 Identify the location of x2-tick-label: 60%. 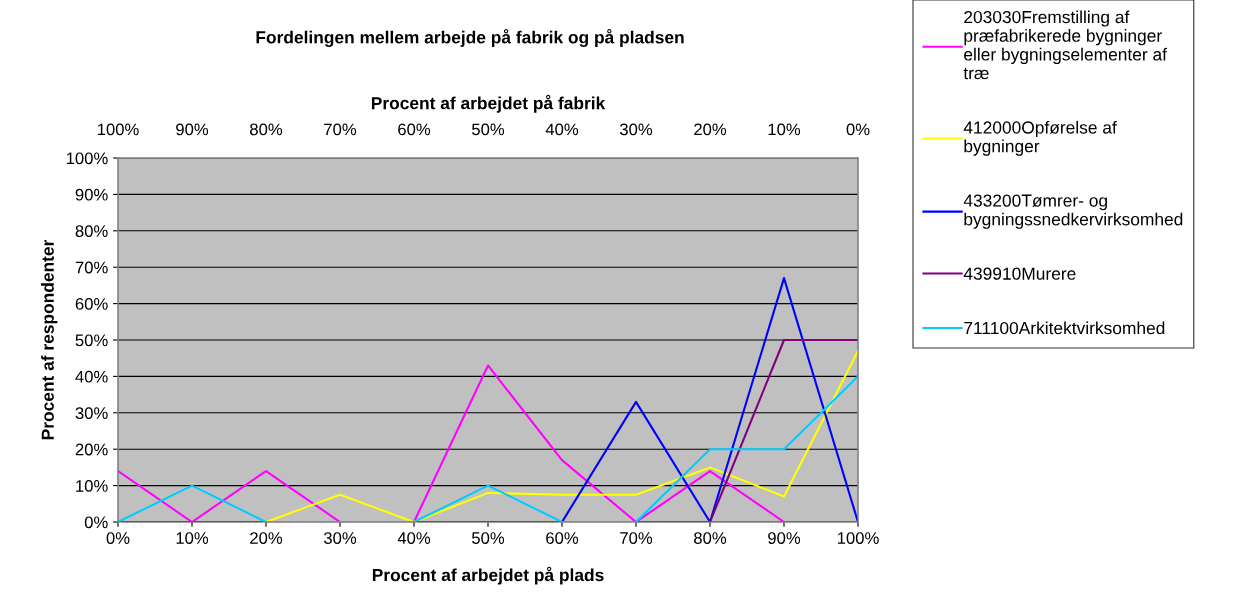
(414, 129).